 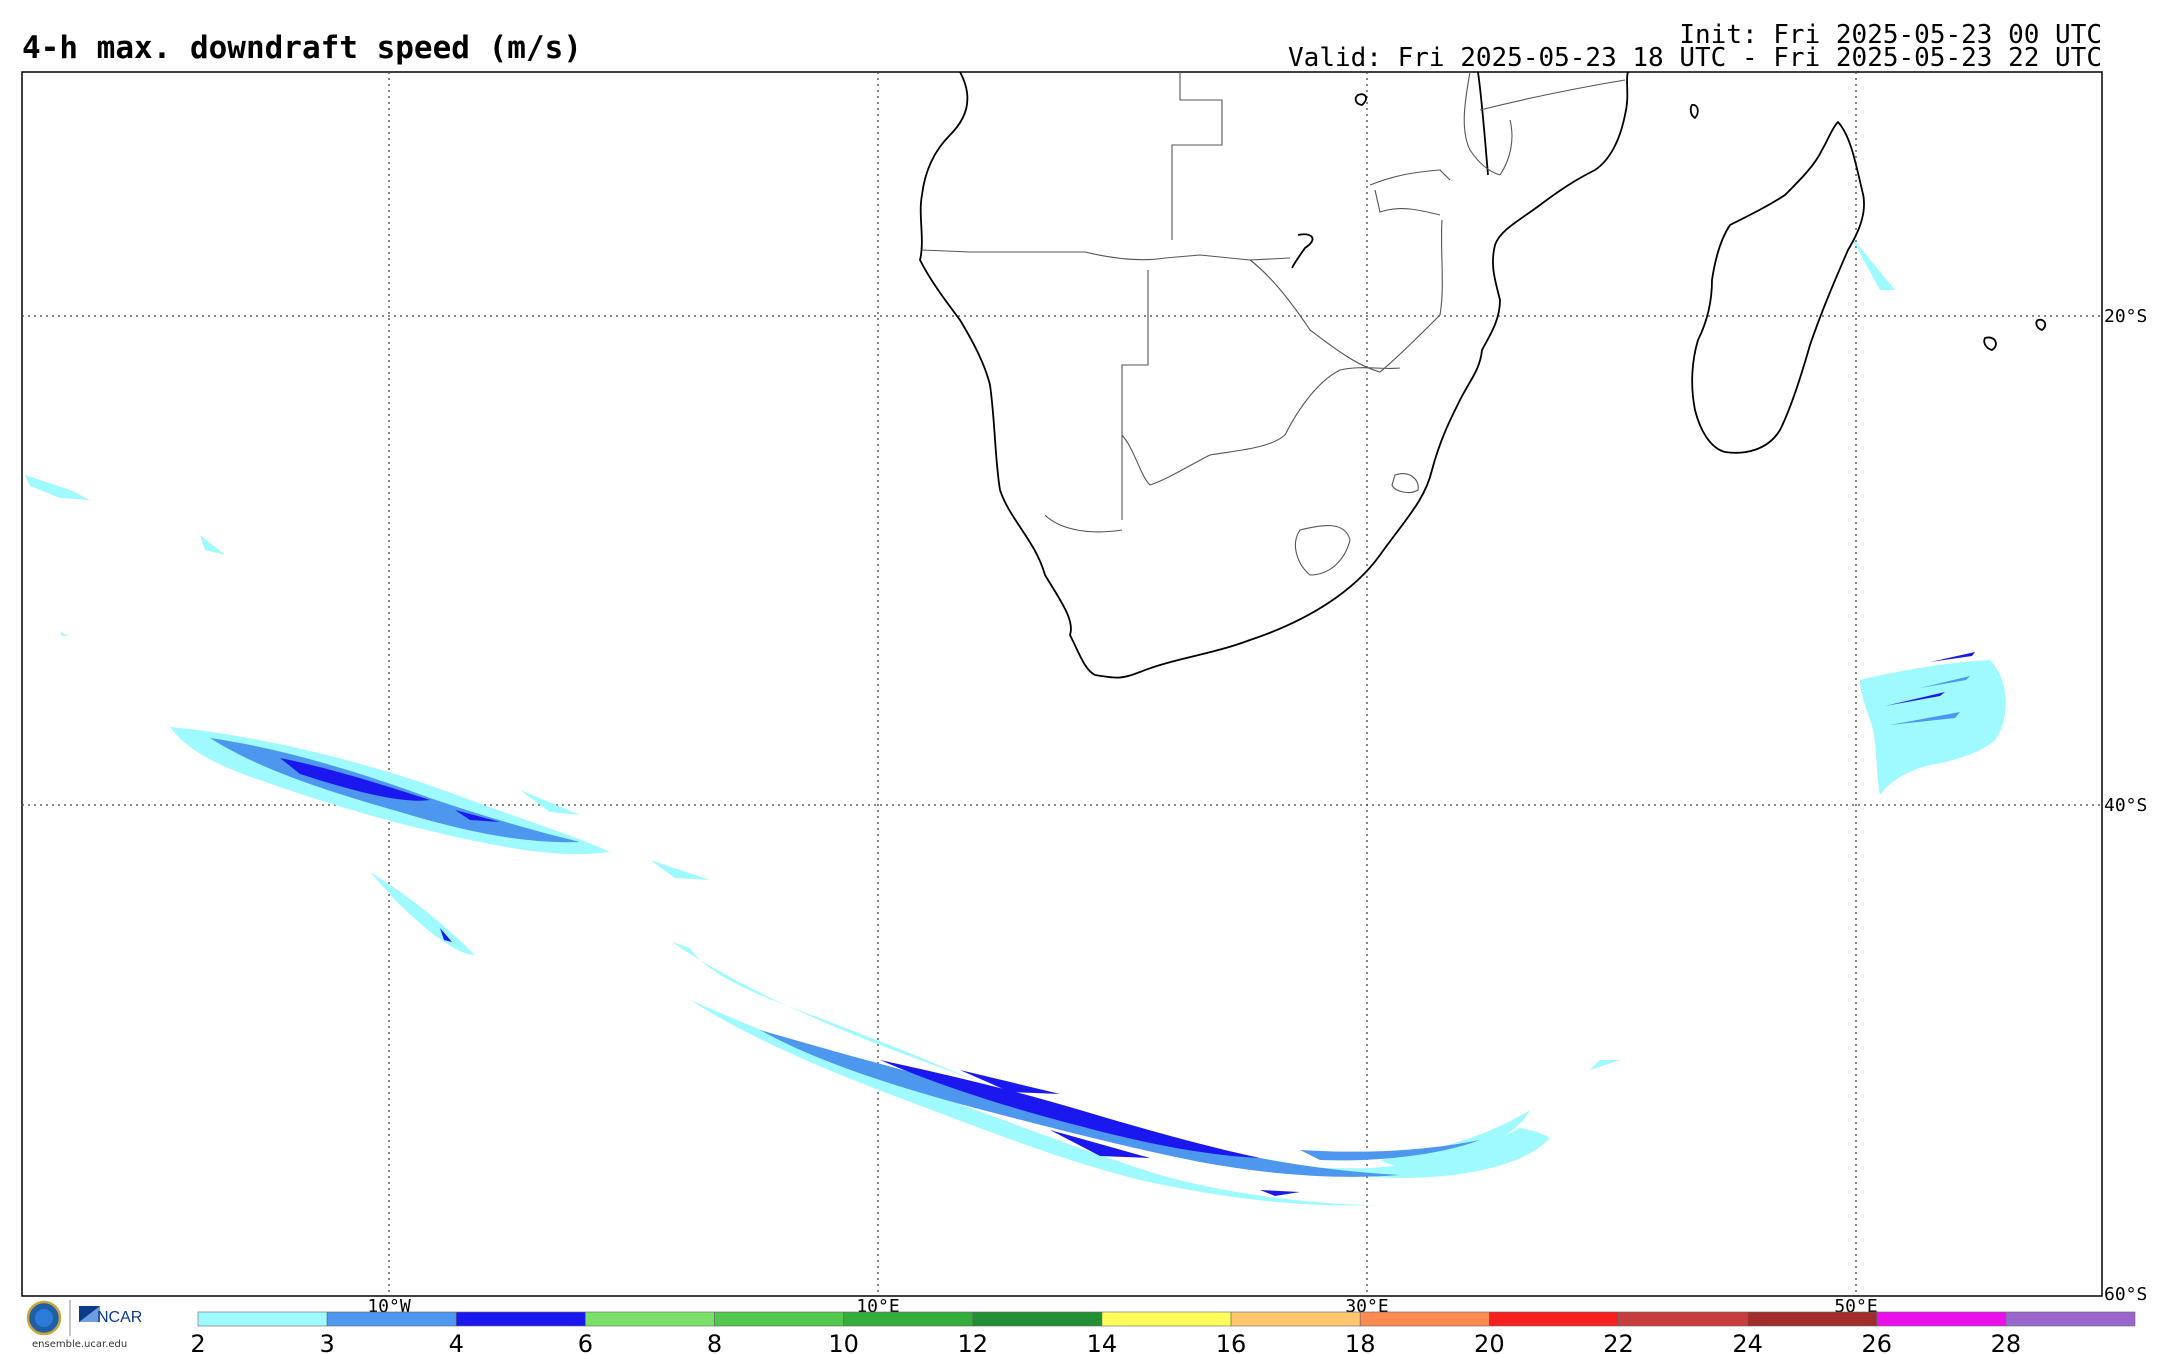 What do you see at coordinates (1945, 682) in the screenshot?
I see `band-east-medium2` at bounding box center [1945, 682].